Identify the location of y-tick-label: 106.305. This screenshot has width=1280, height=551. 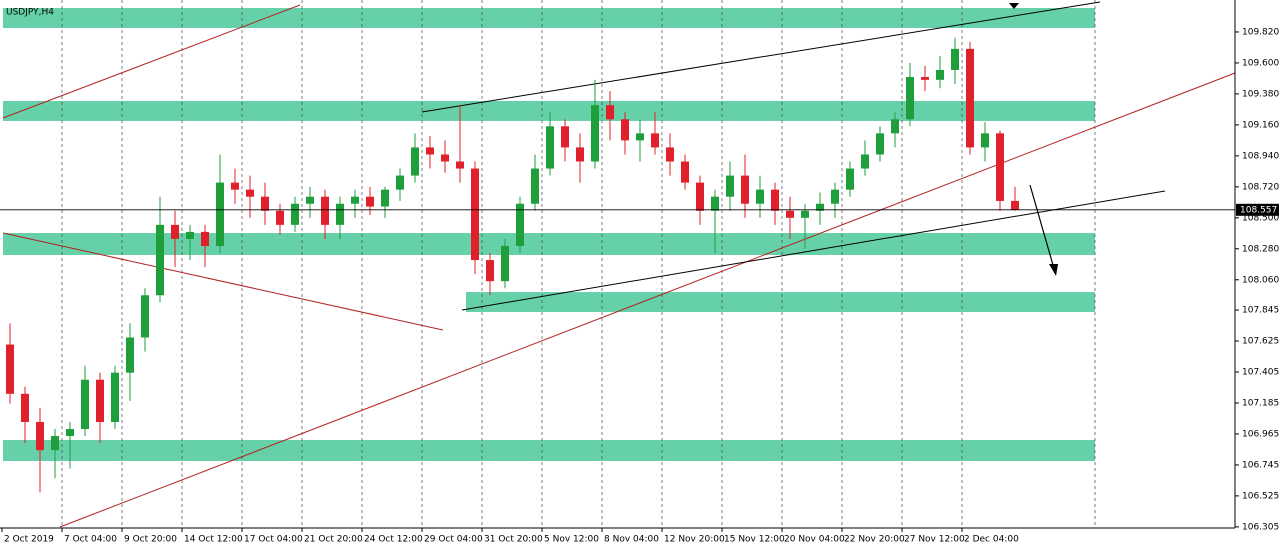
(1260, 527).